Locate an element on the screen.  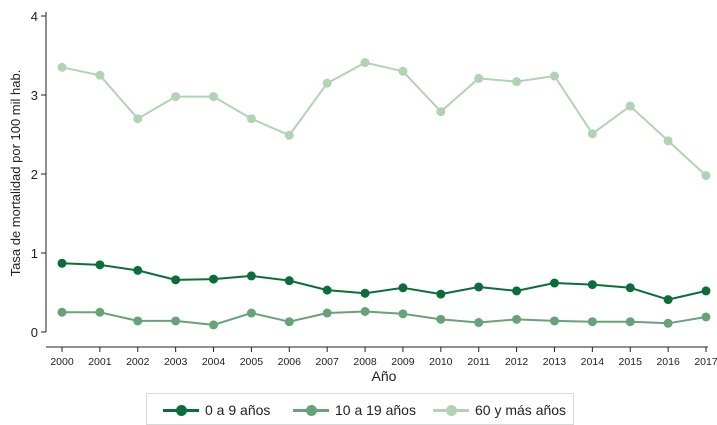
data-point-1-2010 is located at coordinates (441, 319).